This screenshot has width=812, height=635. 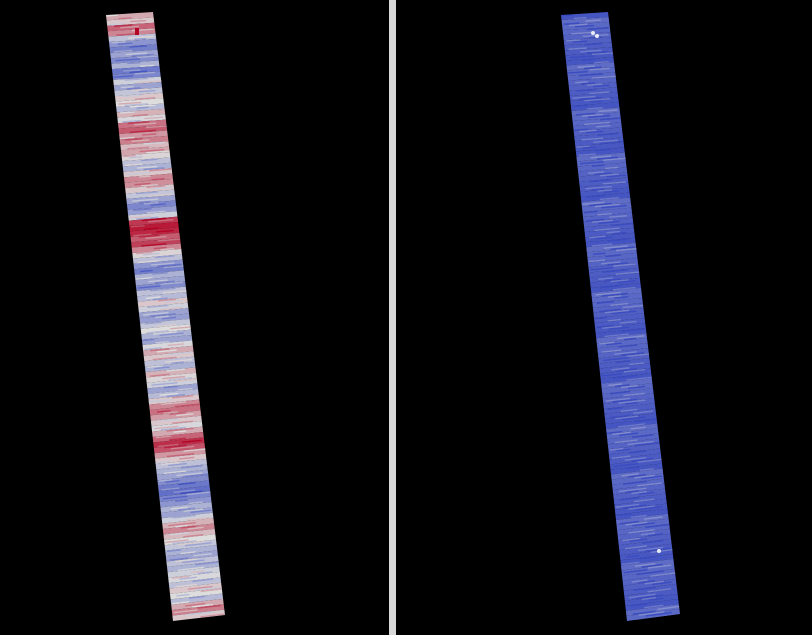 I want to click on right-strip-band, so click(x=607, y=212).